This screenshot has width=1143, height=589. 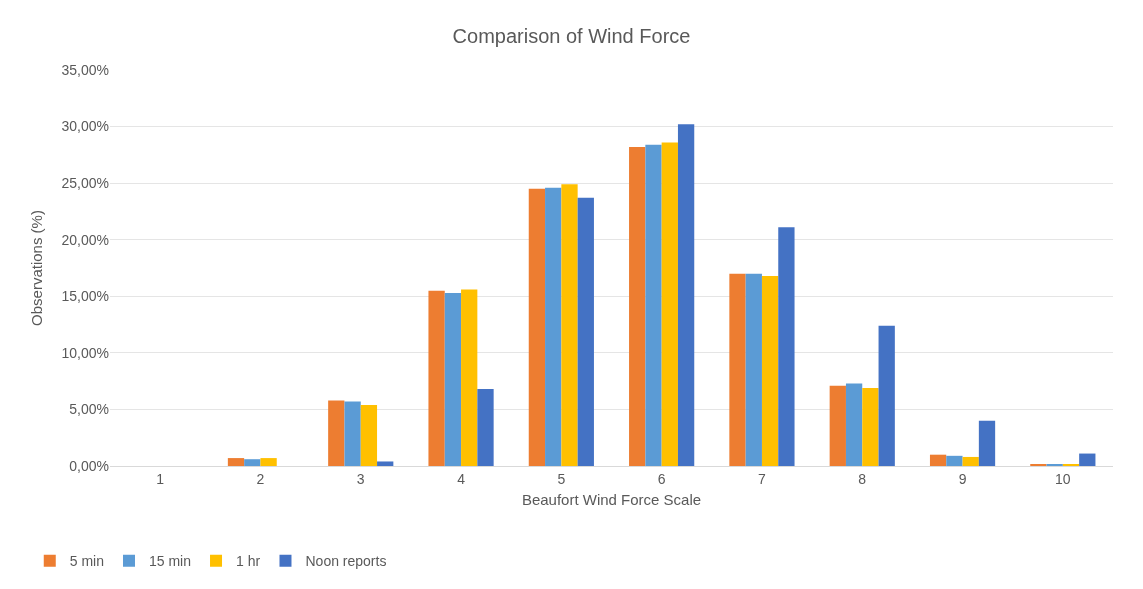 I want to click on x-tick-label: 5, so click(x=561, y=478).